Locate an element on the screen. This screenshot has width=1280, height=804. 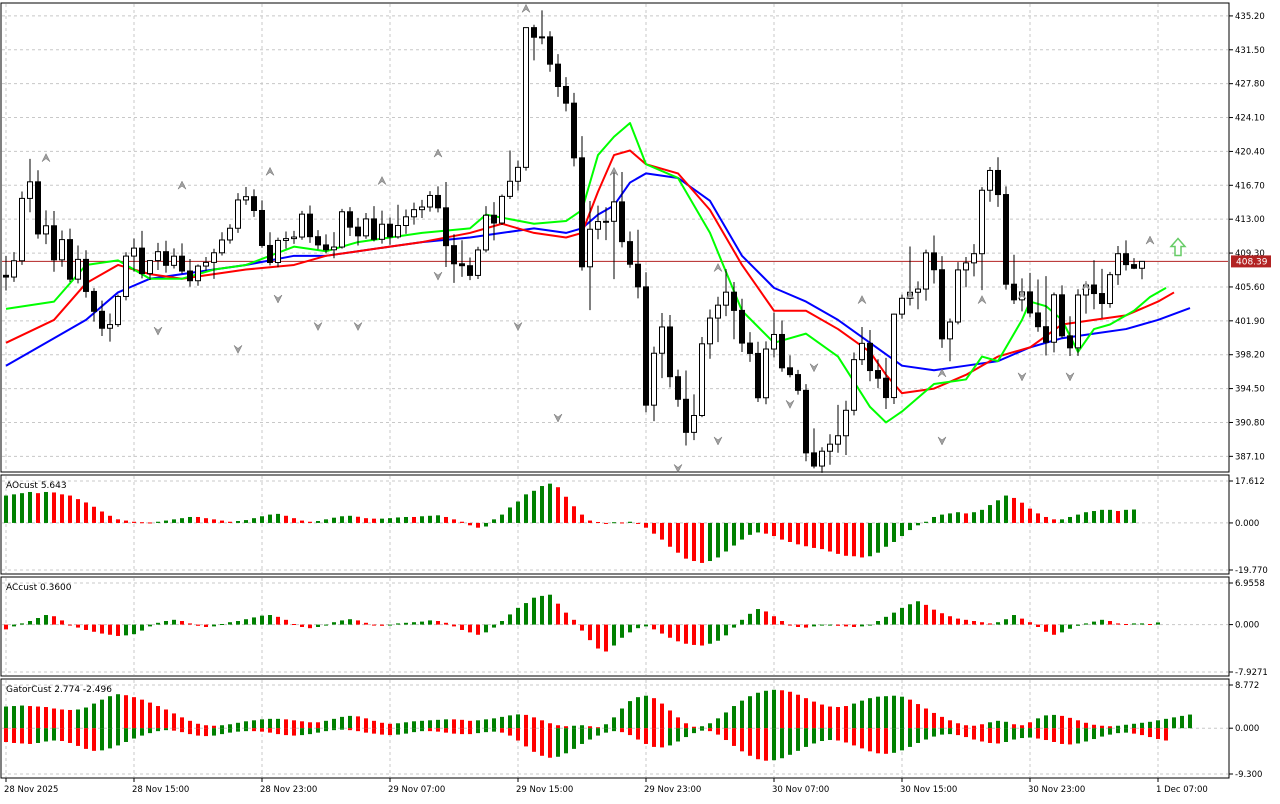
ao-panel: 17.612 0.000 -19.770 AOcust 5.643 is located at coordinates (640, 525).